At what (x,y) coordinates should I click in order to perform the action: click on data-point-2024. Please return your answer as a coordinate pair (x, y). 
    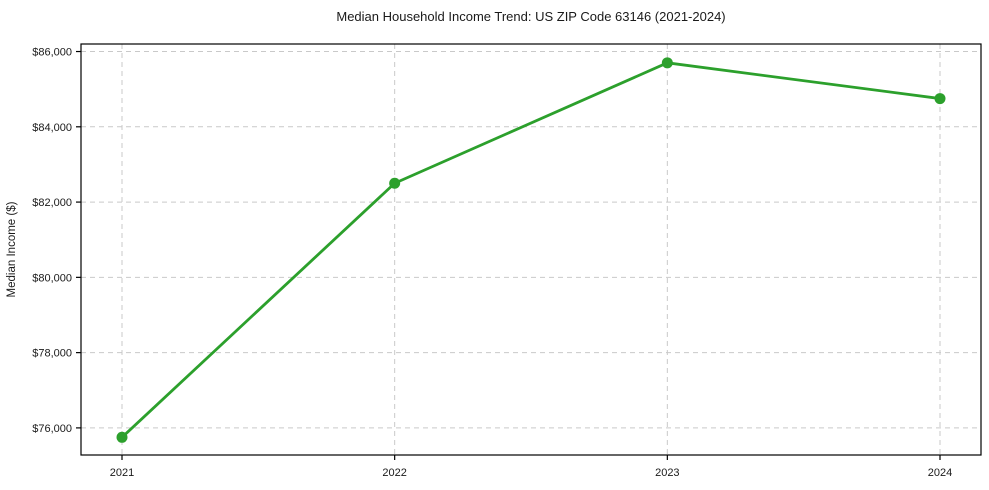
    Looking at the image, I should click on (940, 99).